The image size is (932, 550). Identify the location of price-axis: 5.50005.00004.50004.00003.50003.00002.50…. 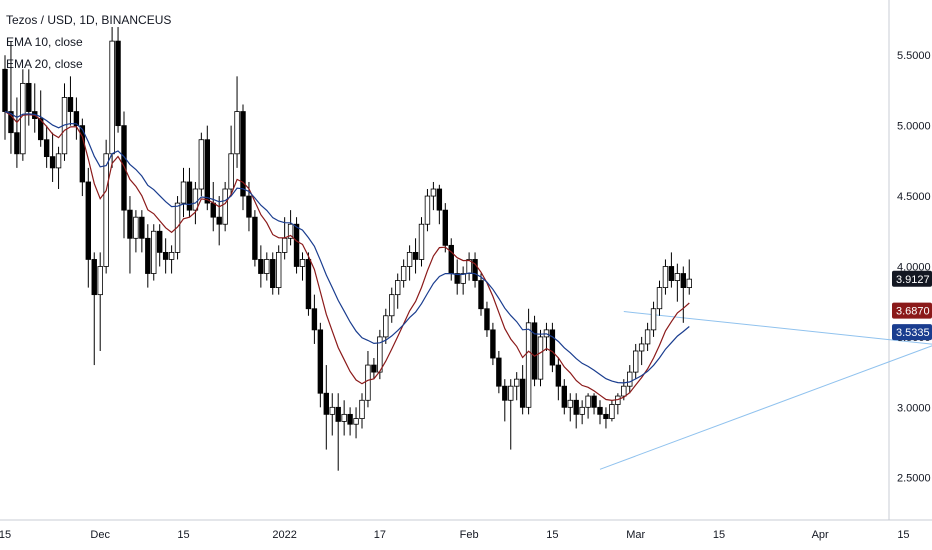
(914, 267).